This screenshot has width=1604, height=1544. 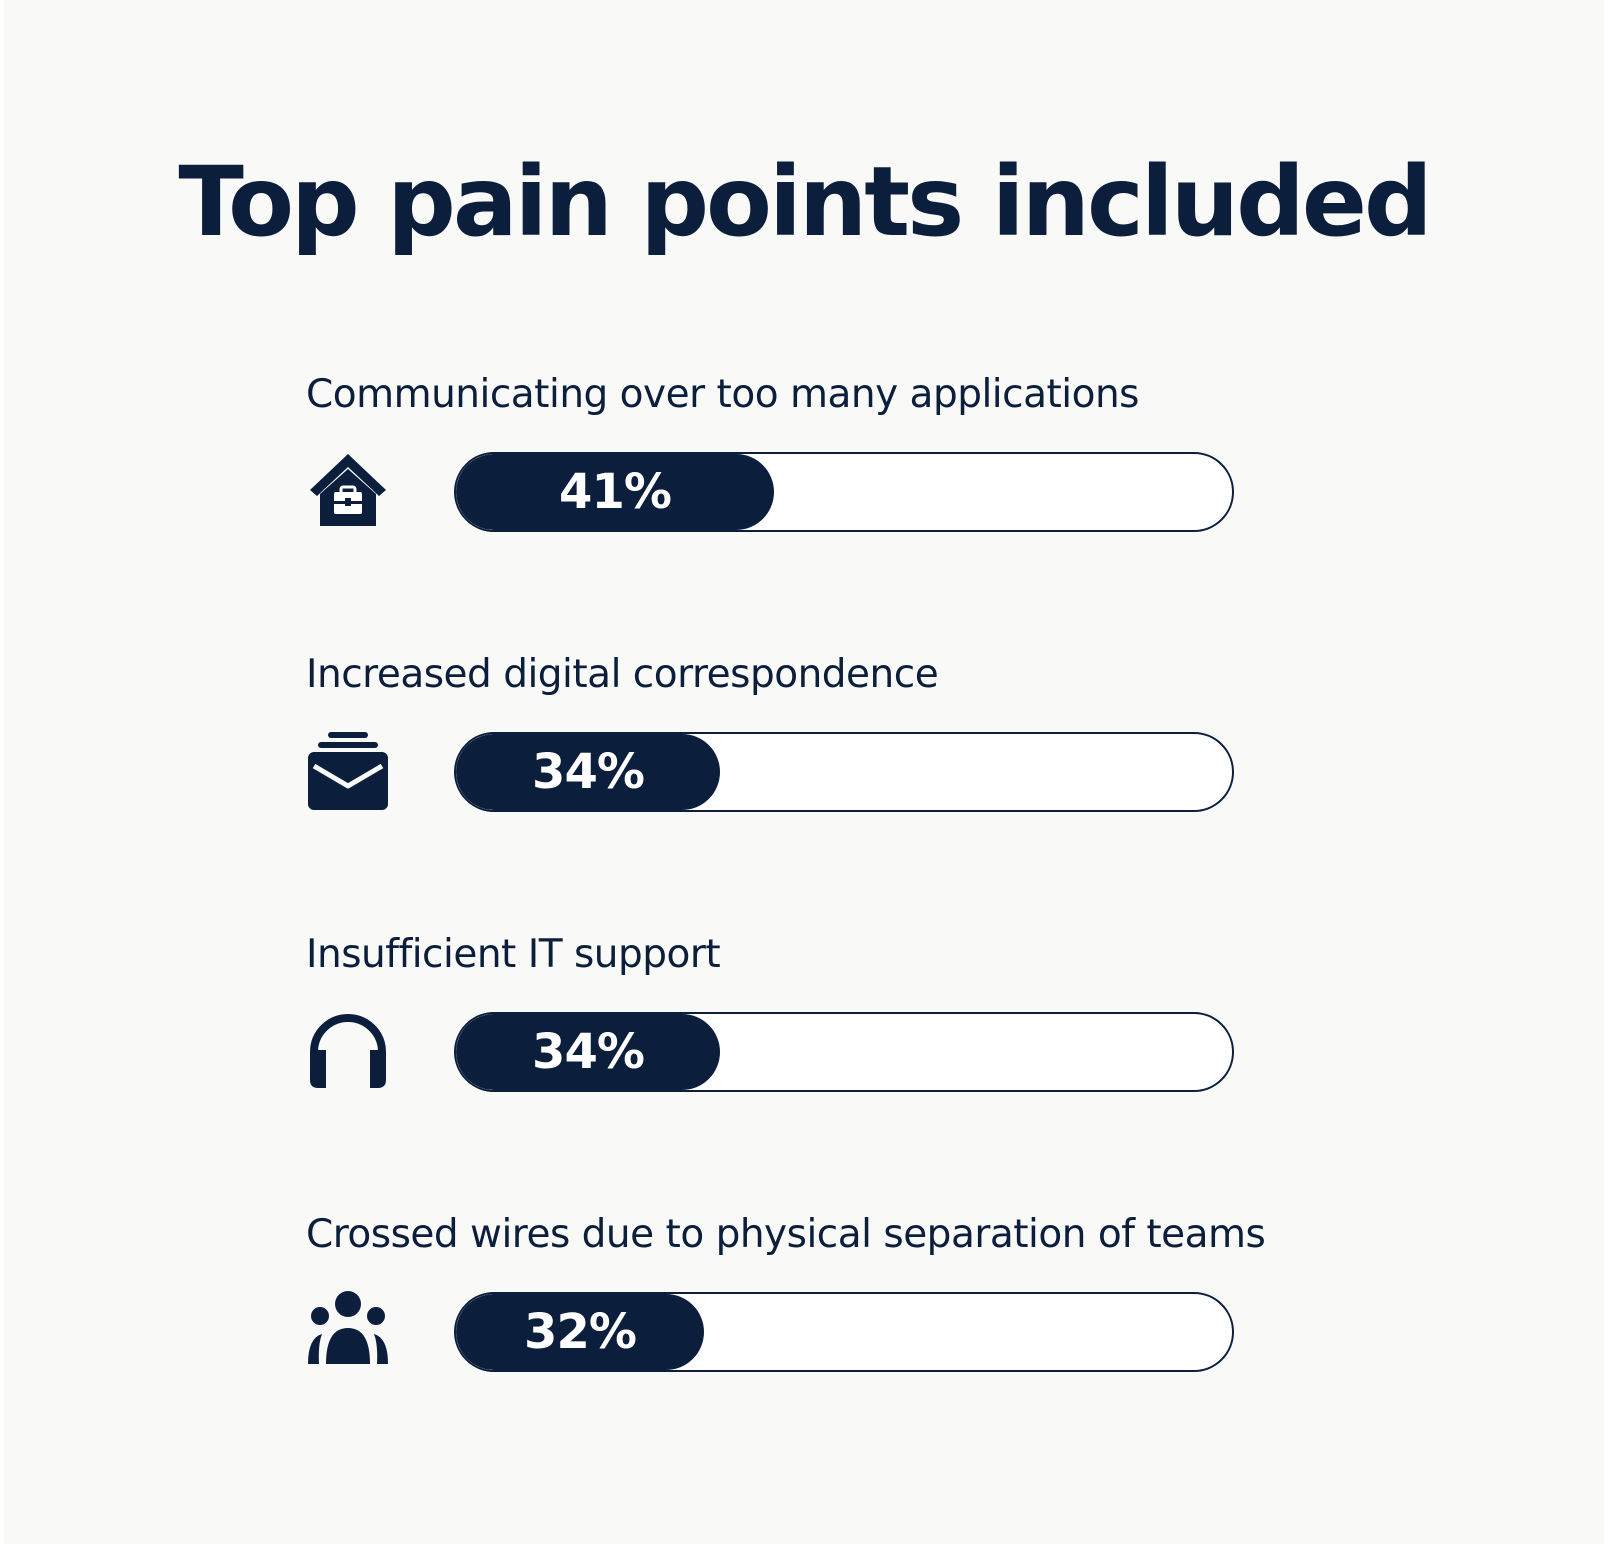 I want to click on pain-point-item: Insufficient IT support 34%, so click(x=806, y=1022).